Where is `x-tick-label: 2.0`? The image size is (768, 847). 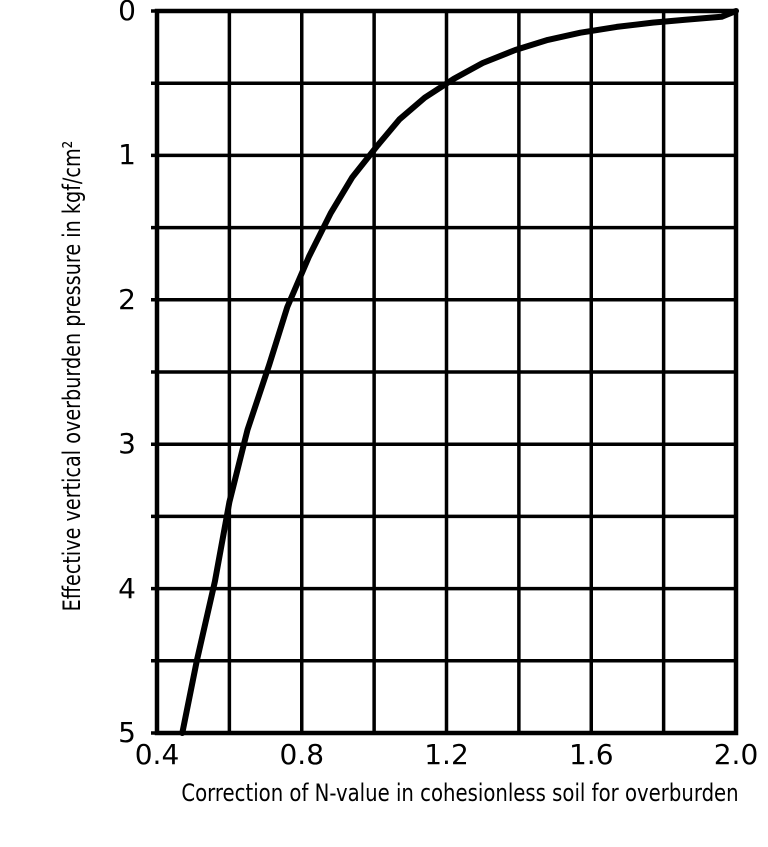 x-tick-label: 2.0 is located at coordinates (736, 754).